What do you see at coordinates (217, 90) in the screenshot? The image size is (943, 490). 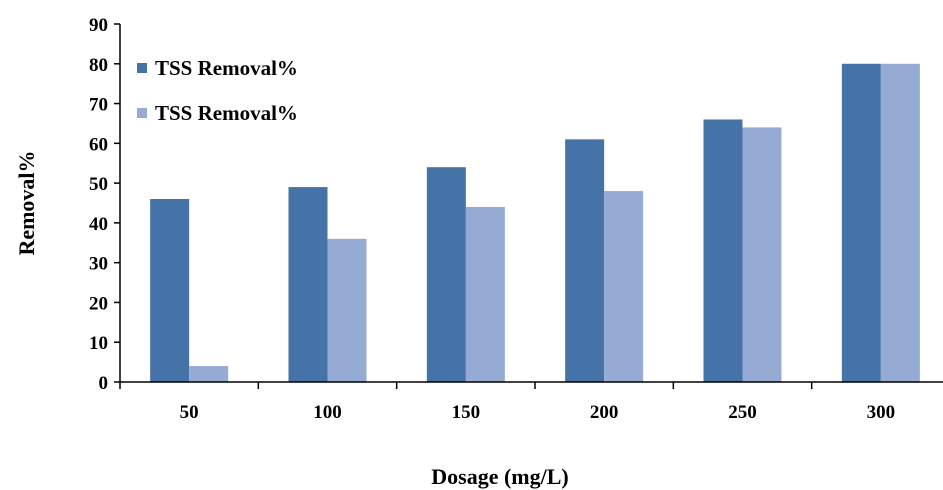 I see `legend: TSS Removal% TSS Removal%` at bounding box center [217, 90].